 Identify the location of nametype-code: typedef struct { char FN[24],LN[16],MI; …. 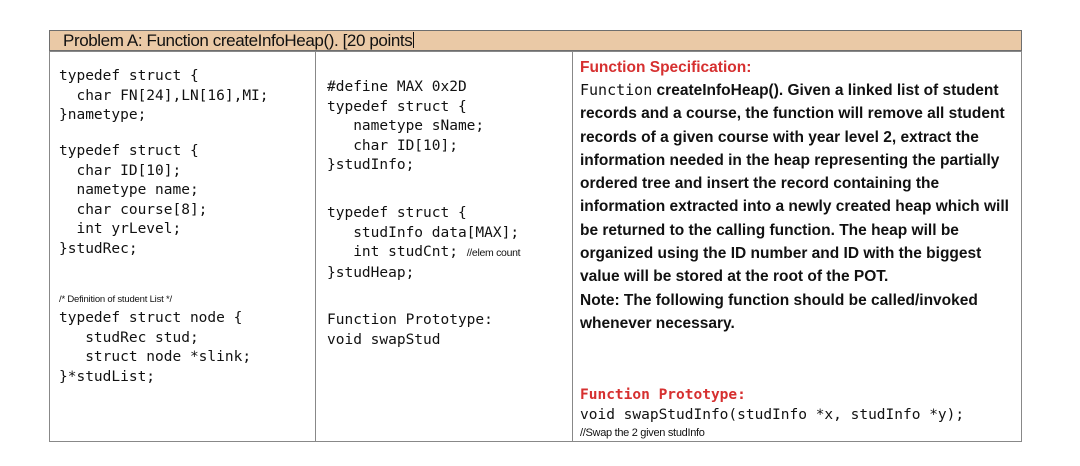
(164, 95).